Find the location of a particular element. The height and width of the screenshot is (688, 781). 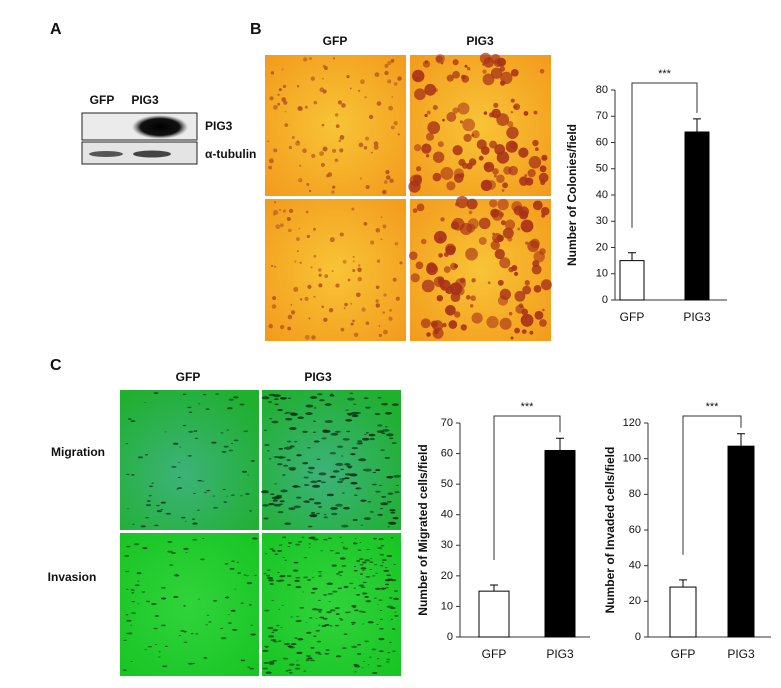

y-tick-label: 0 is located at coordinates (605, 300).